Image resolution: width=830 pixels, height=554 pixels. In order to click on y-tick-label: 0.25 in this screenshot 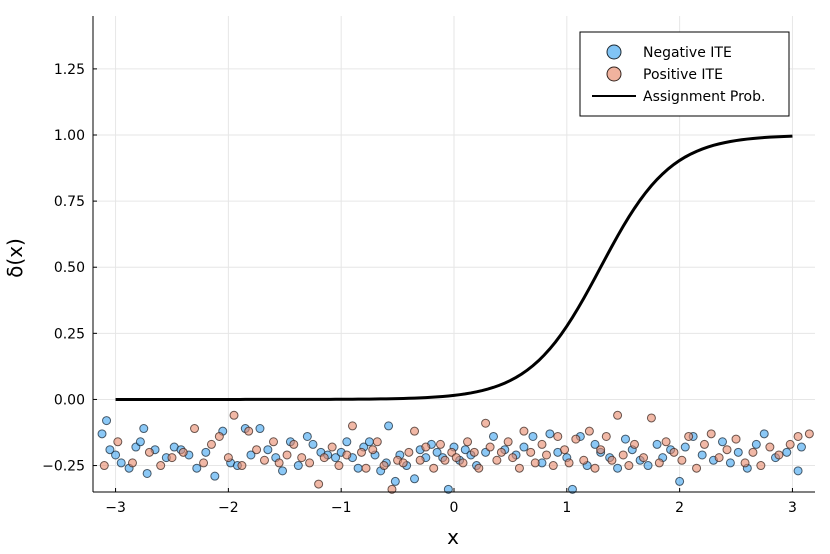, I will do `click(69, 334)`.